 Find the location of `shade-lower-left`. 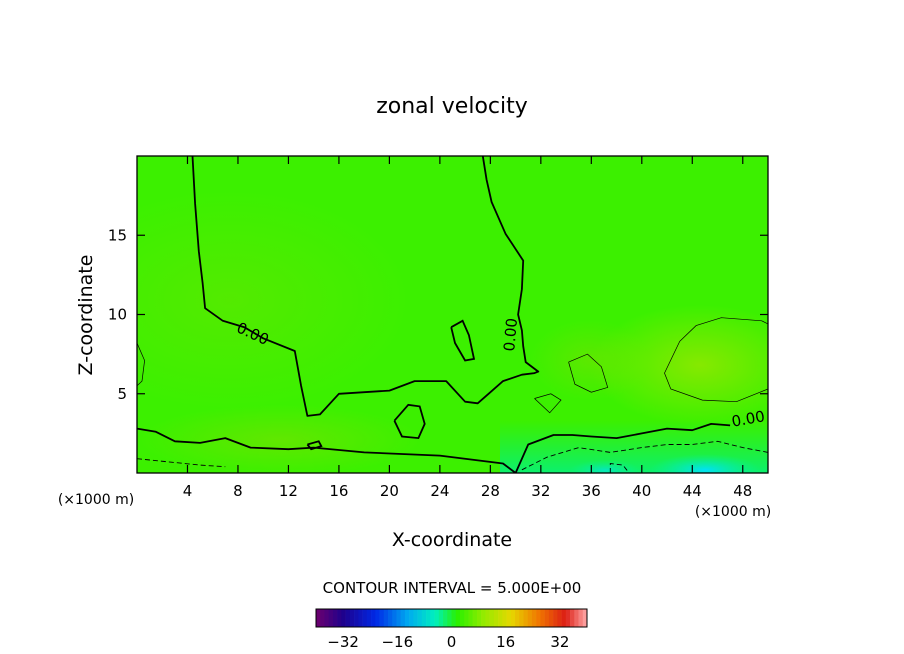

shade-lower-left is located at coordinates (280, 439).